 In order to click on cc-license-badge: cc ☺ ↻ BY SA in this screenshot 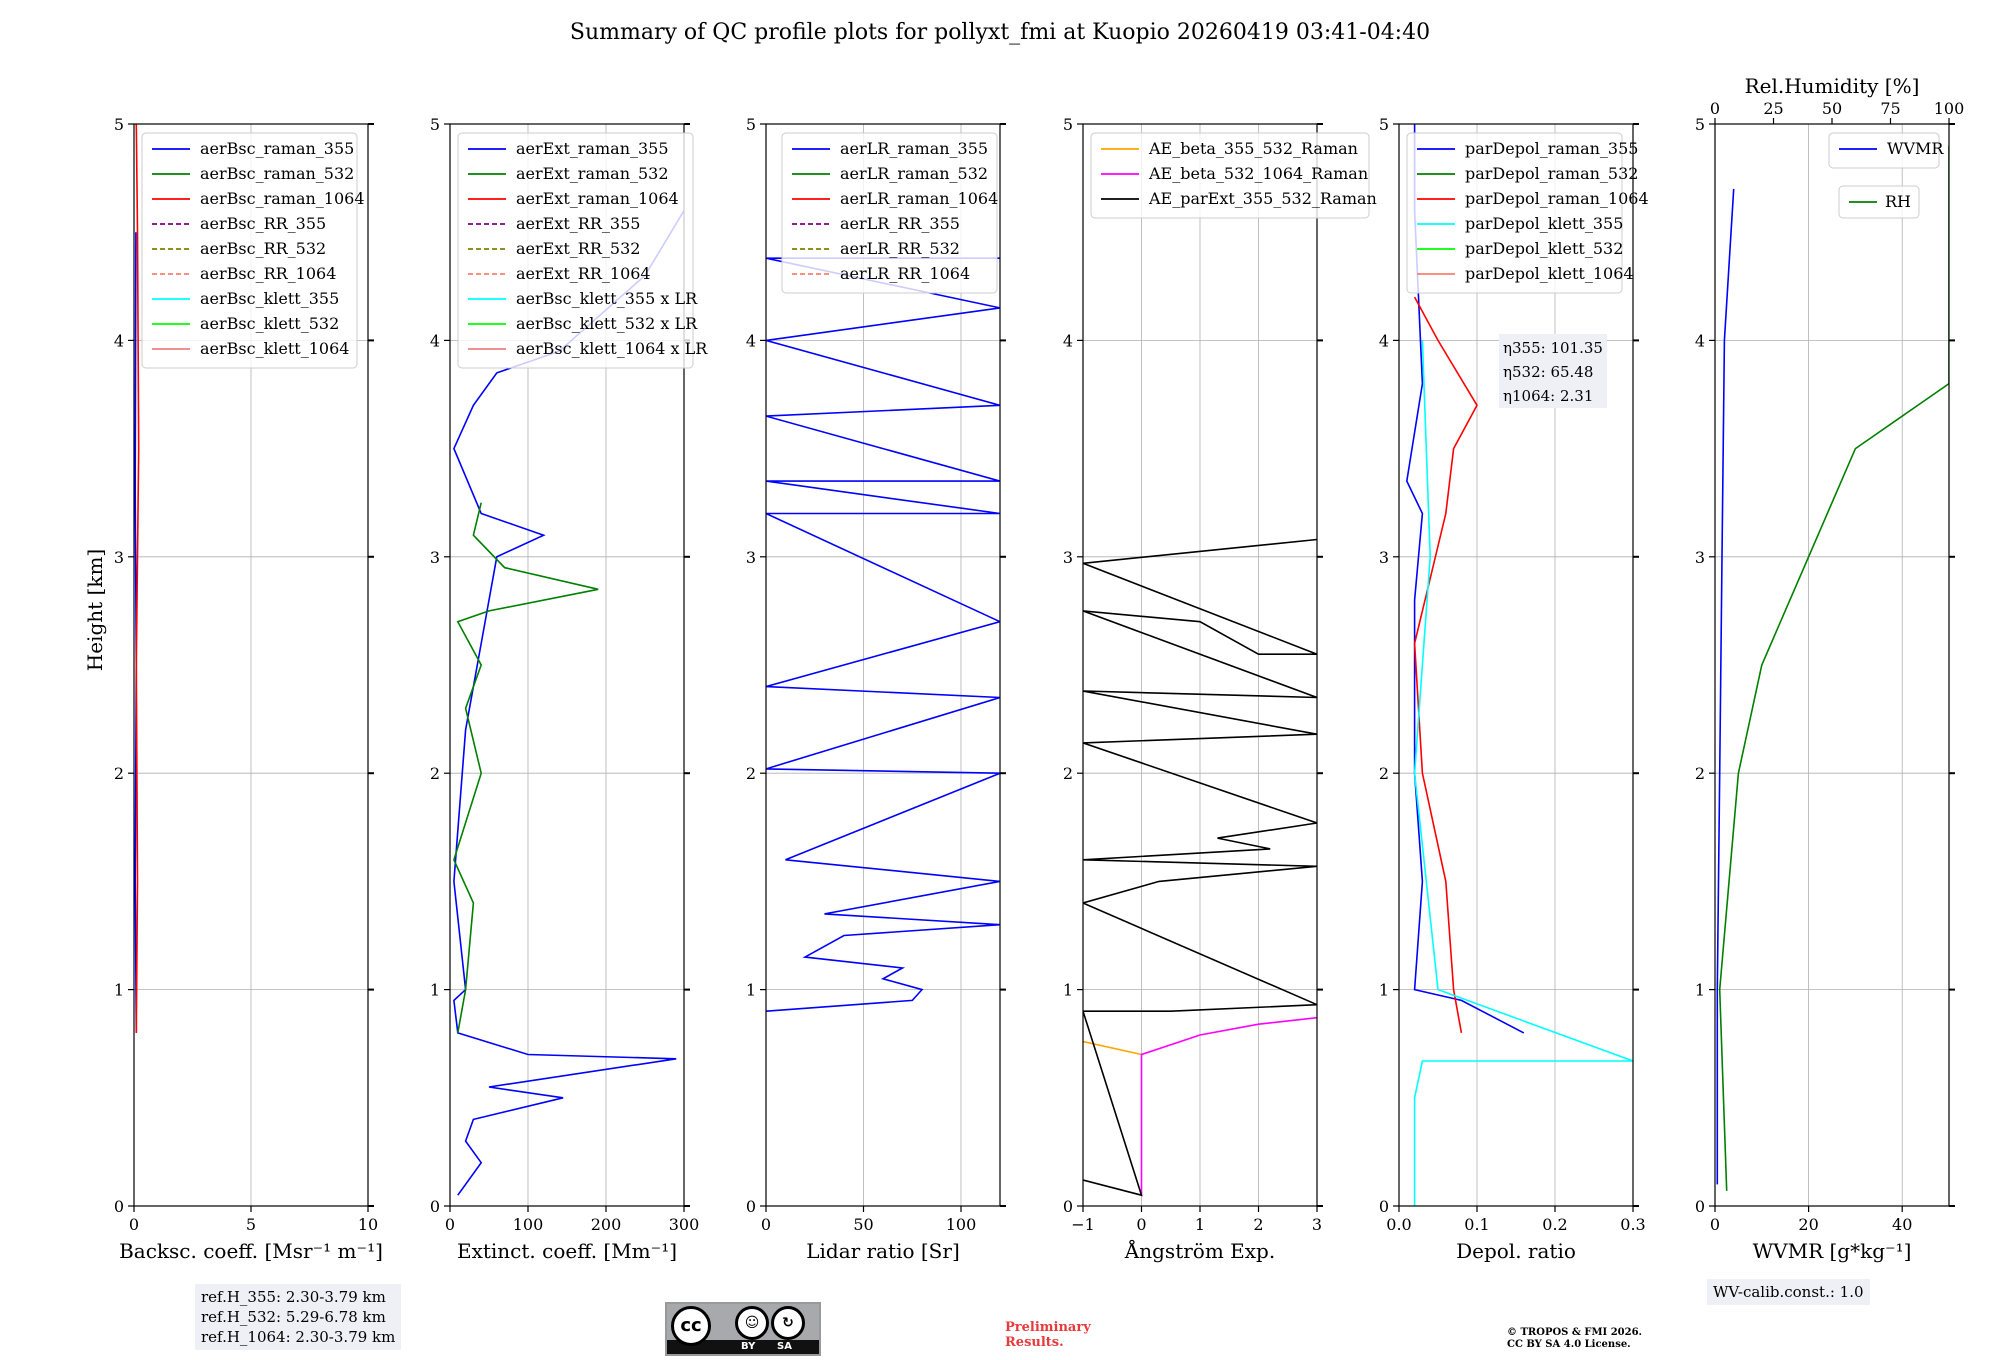, I will do `click(743, 1329)`.